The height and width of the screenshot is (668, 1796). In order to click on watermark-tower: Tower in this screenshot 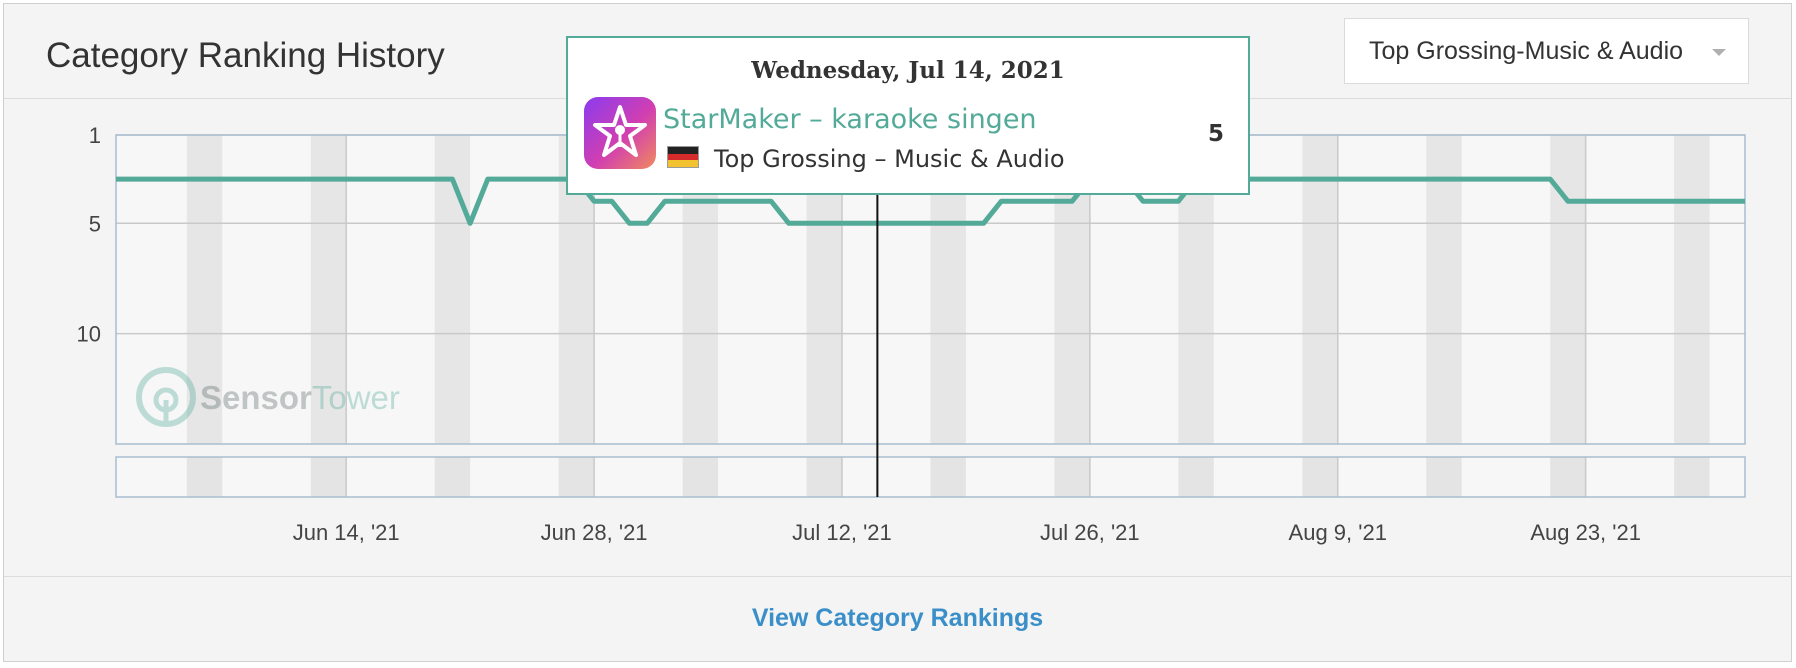, I will do `click(356, 397)`.